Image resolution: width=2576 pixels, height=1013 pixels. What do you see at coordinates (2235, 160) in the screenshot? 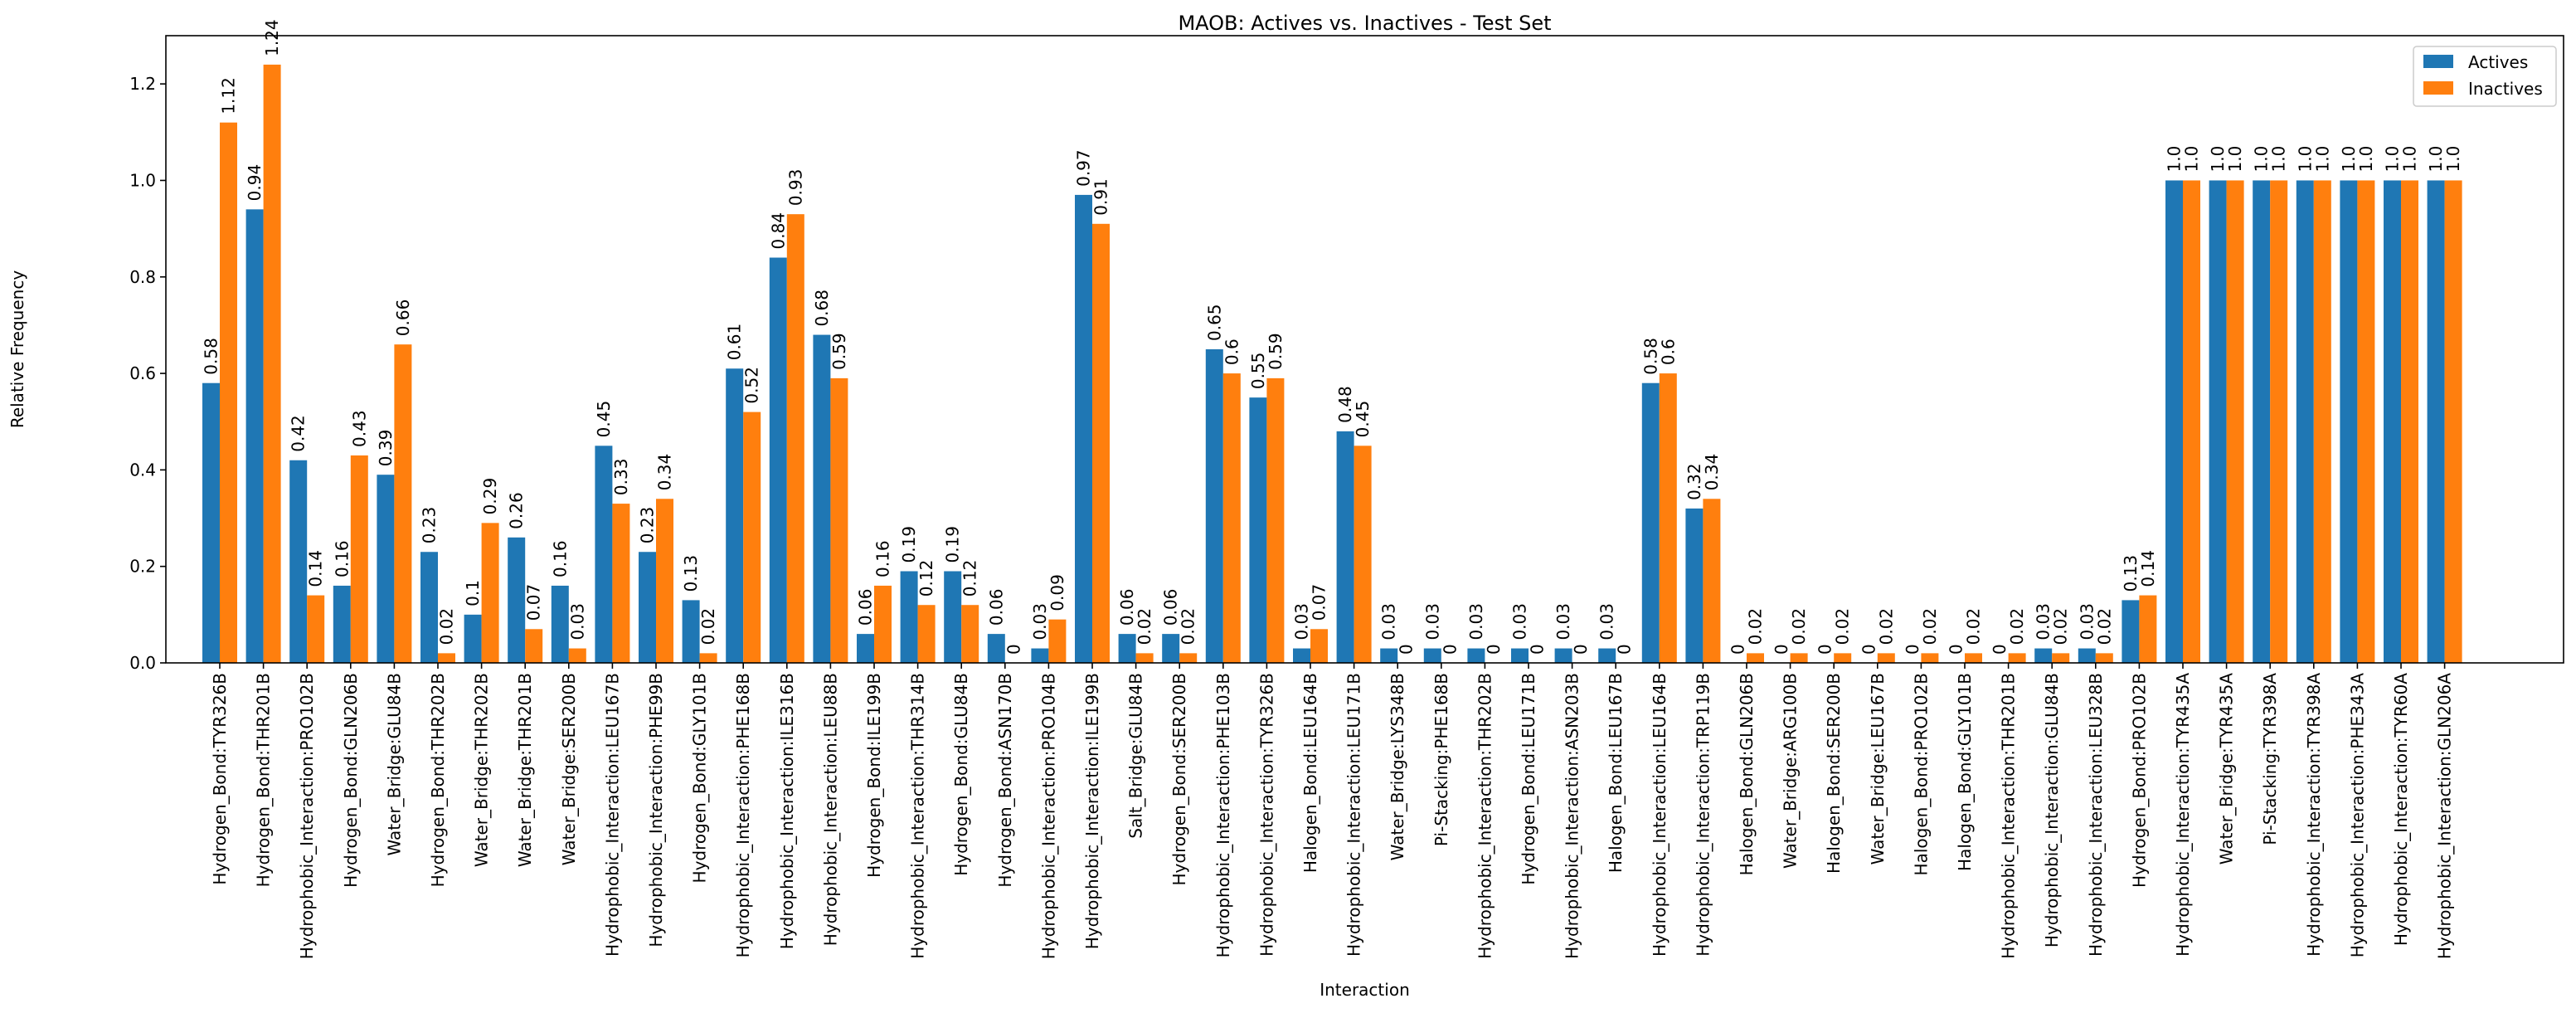
I see `bar-label-inactives-46: 1.0` at bounding box center [2235, 160].